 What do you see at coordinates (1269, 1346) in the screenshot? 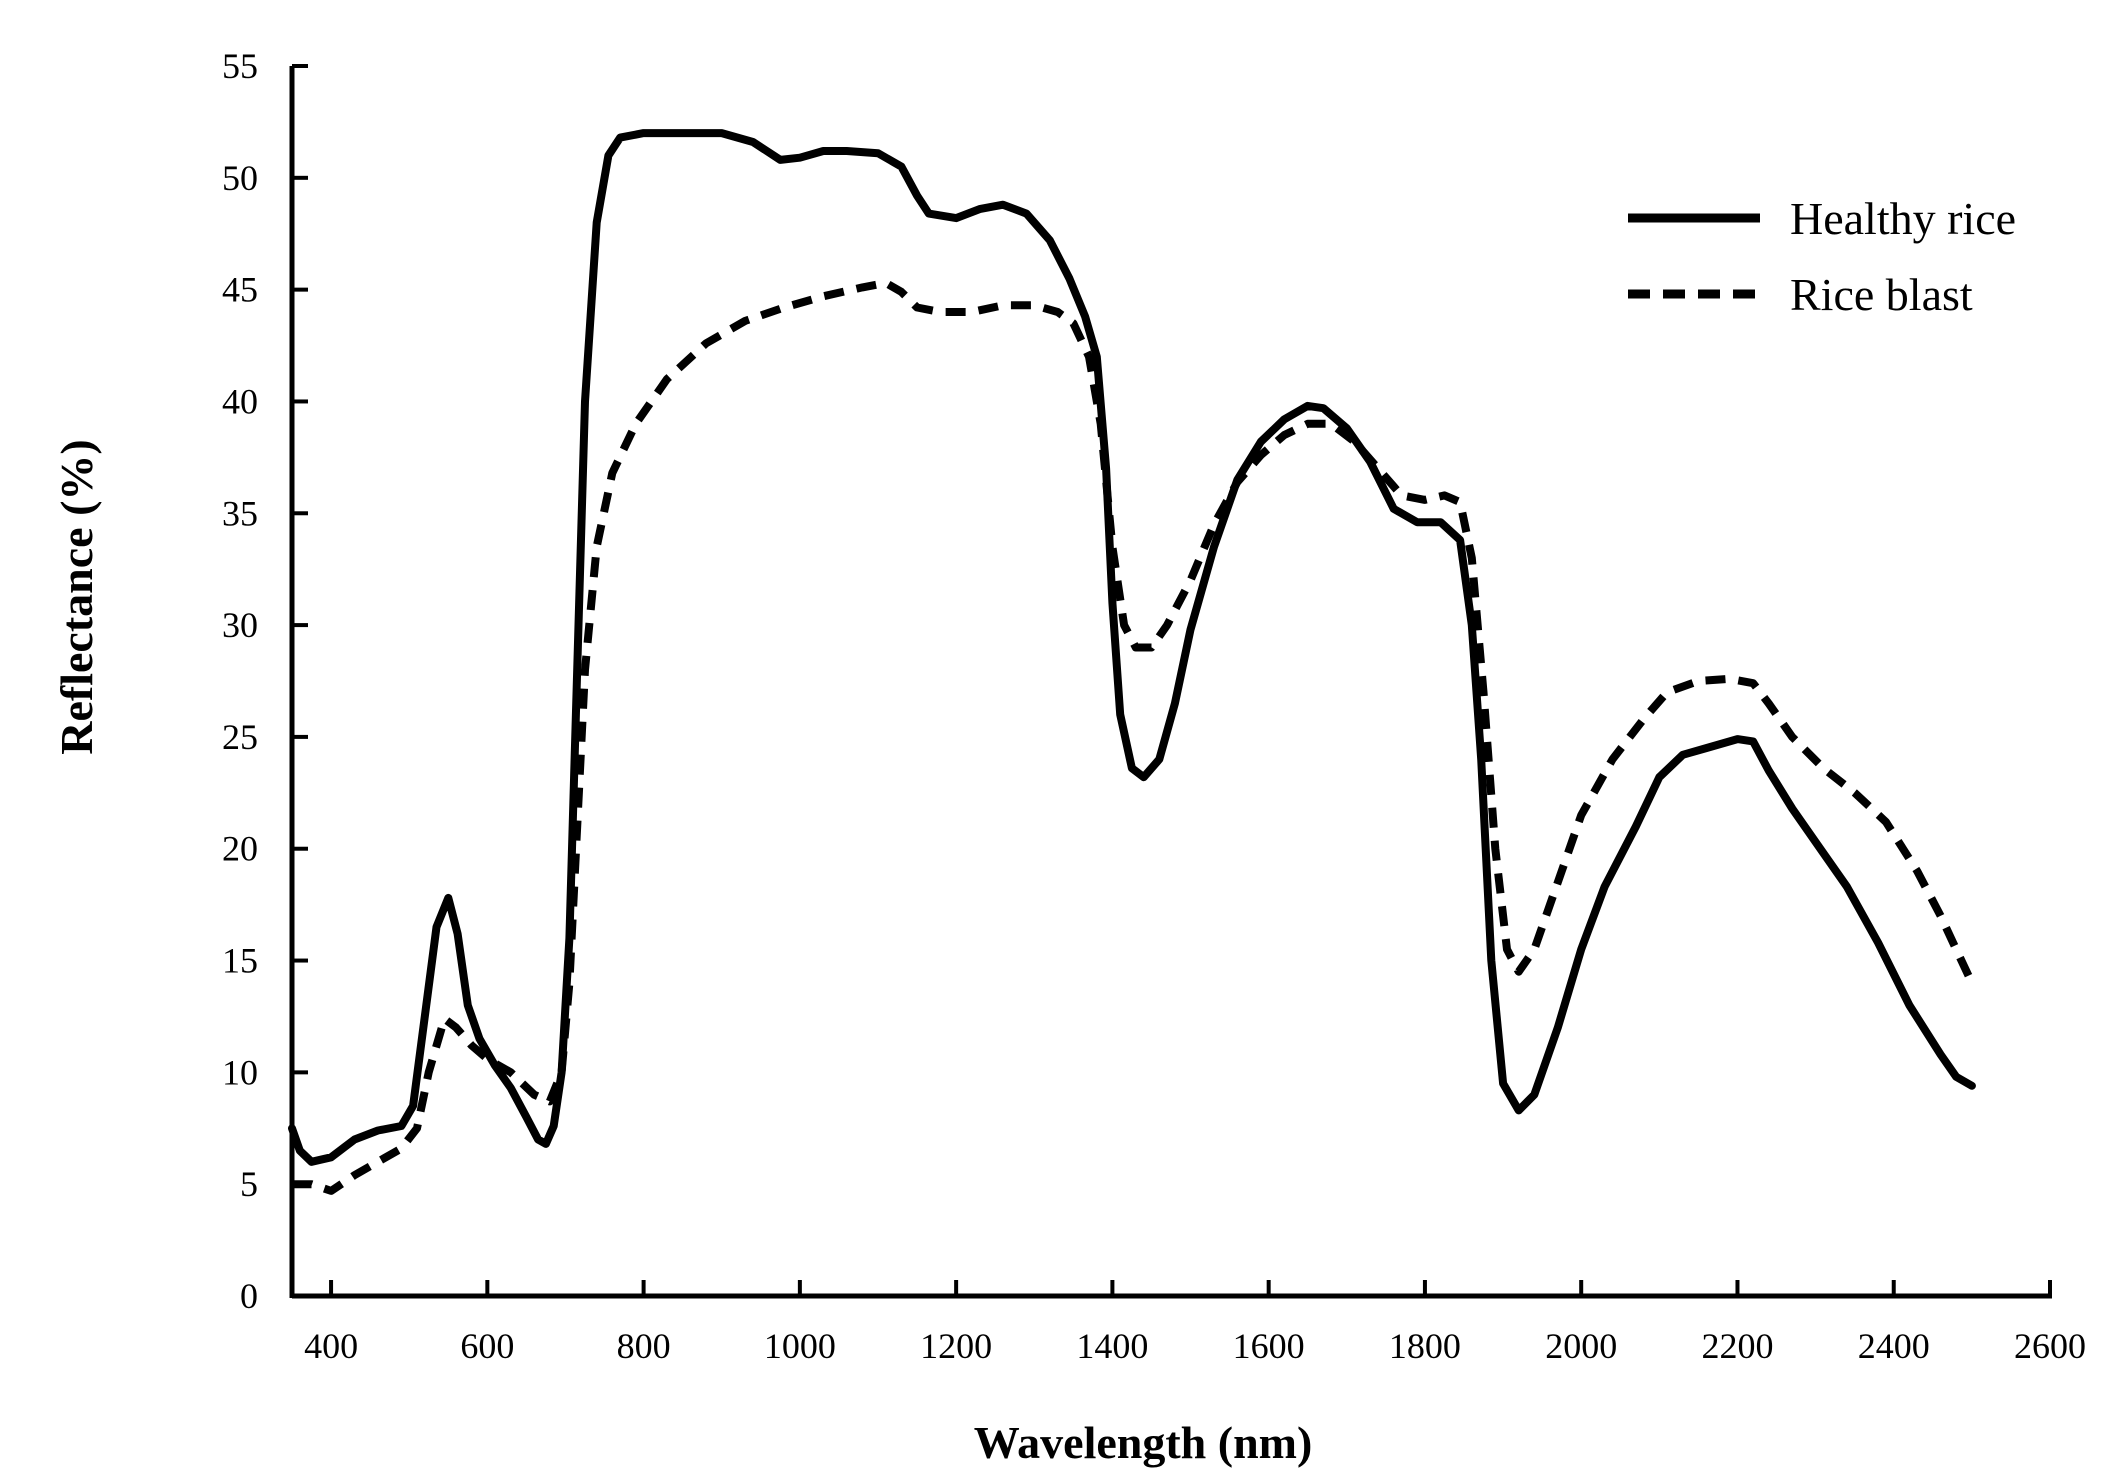
I see `x-tick-label: 1600` at bounding box center [1269, 1346].